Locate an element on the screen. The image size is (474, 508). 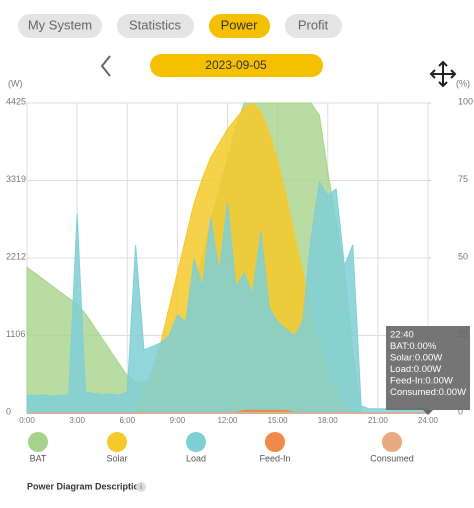
tooltip-box is located at coordinates (428, 368).